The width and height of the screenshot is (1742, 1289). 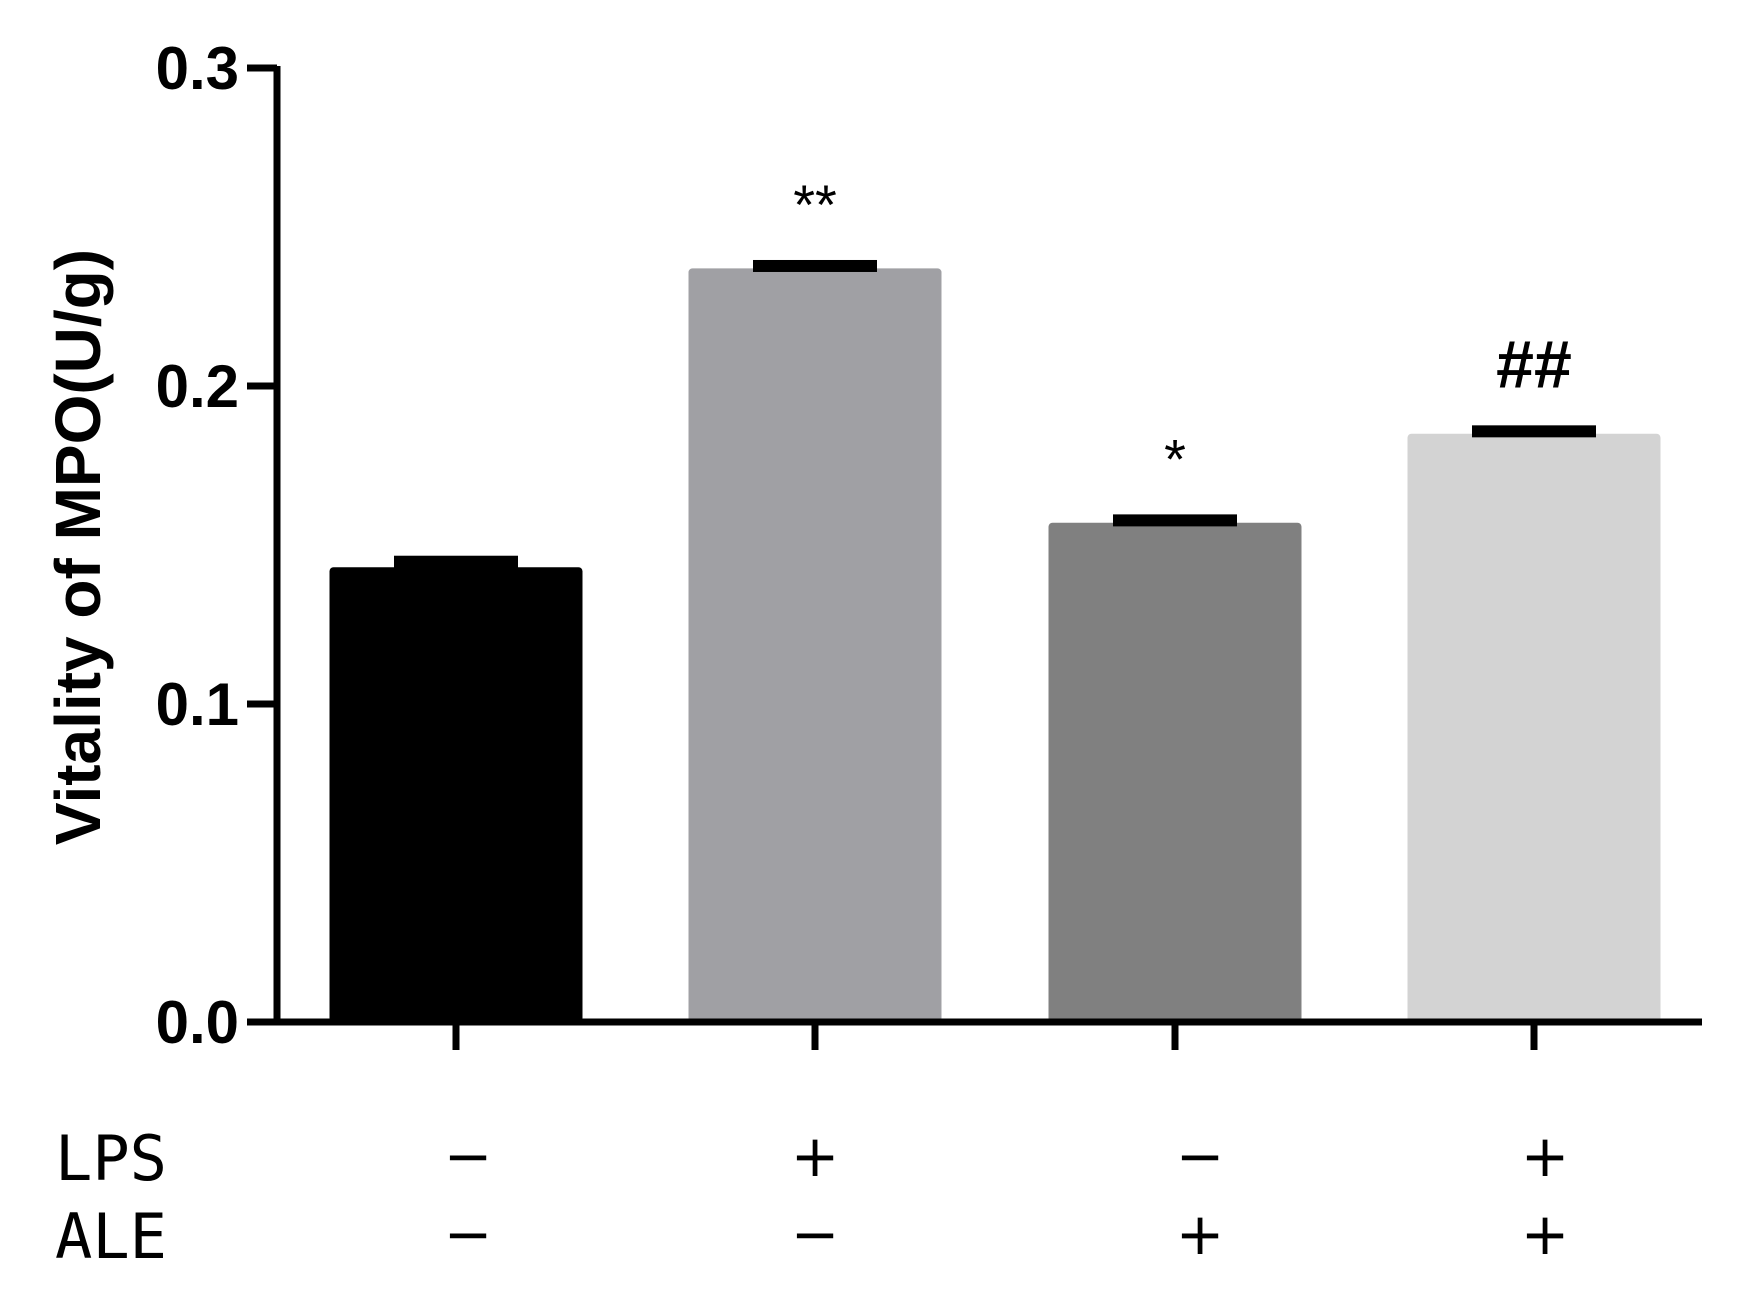 What do you see at coordinates (1175, 458) in the screenshot?
I see `significance-label-3: *` at bounding box center [1175, 458].